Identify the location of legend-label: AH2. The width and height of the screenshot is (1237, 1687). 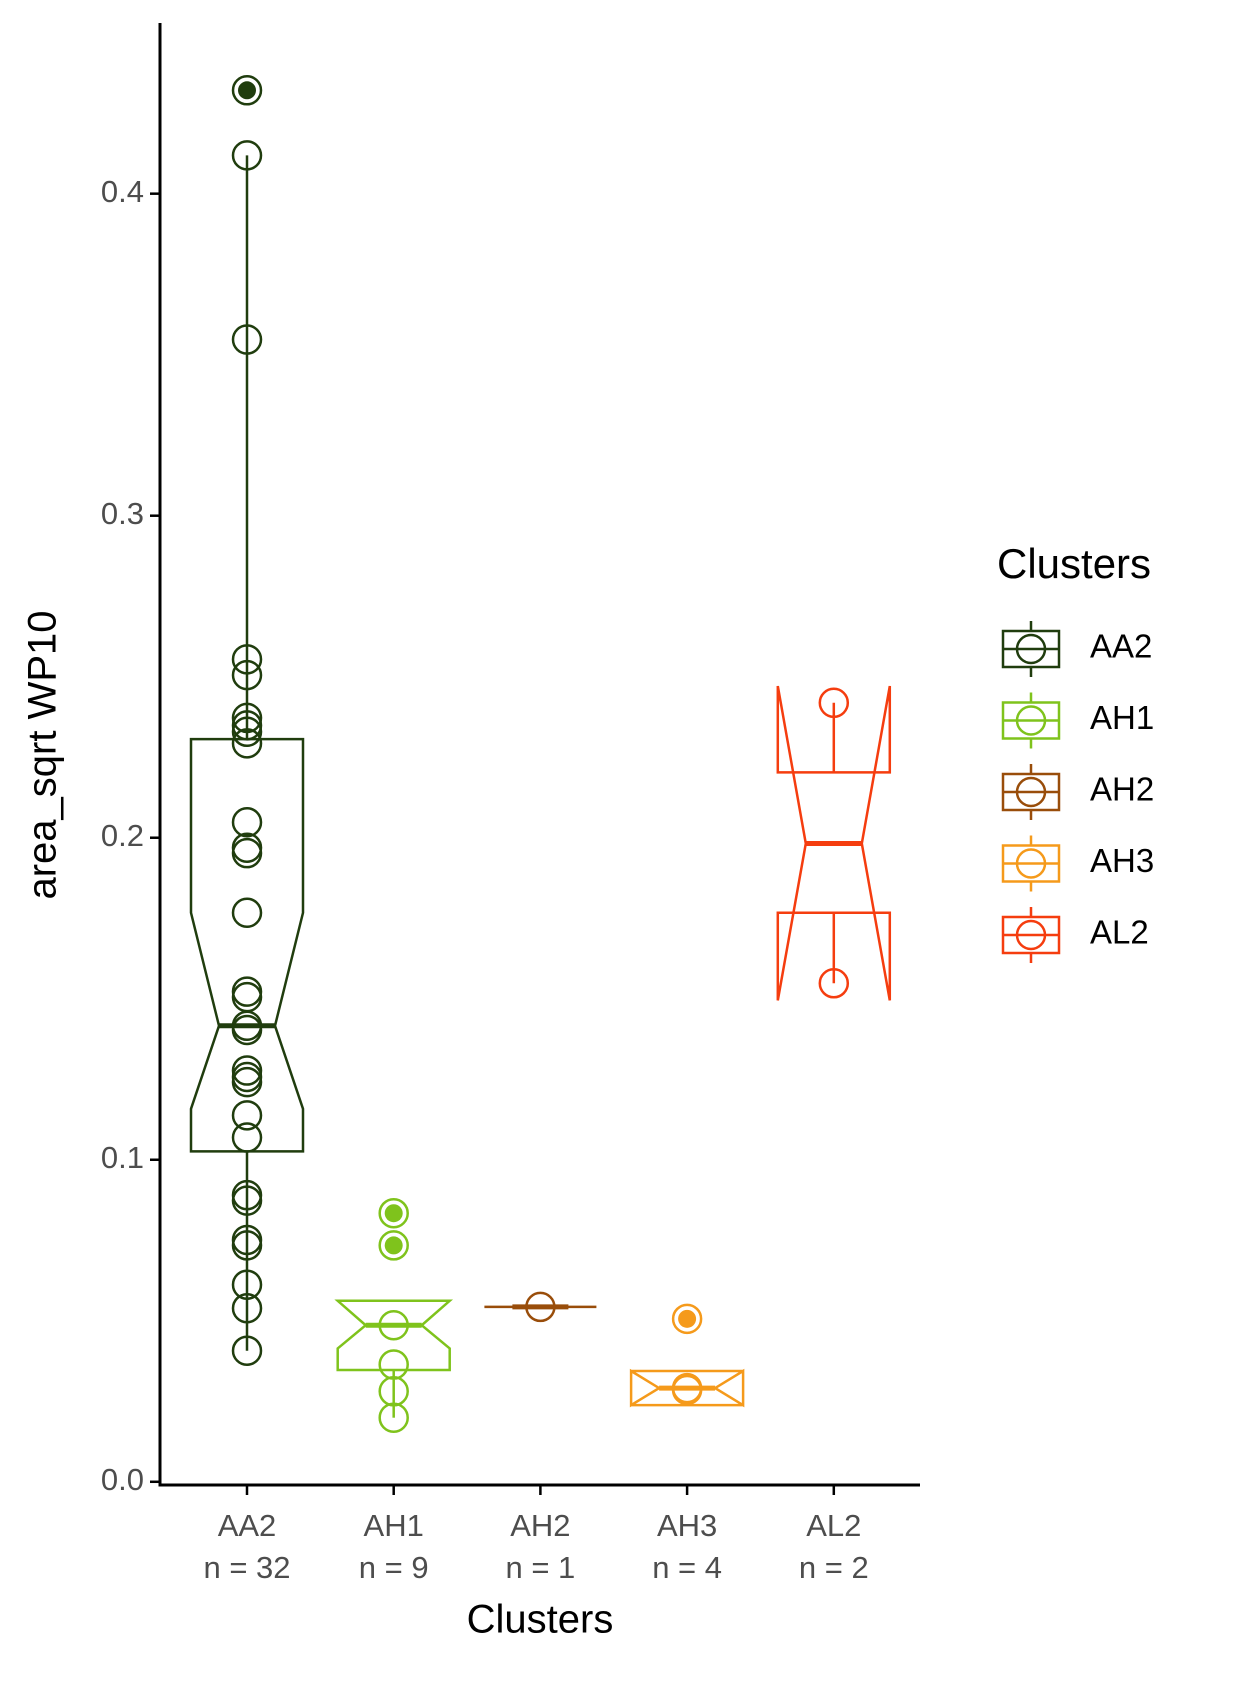
(1122, 789).